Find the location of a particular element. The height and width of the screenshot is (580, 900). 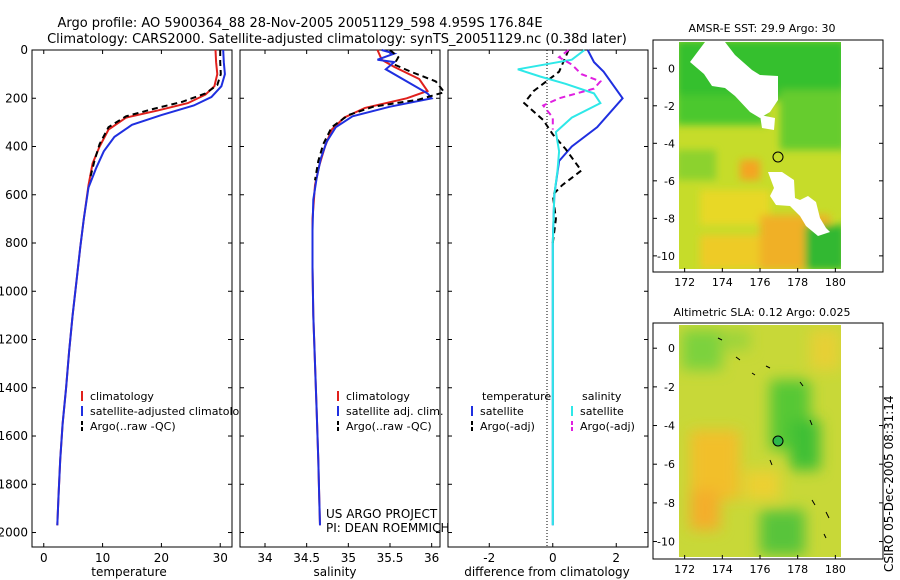

sst-map-axis-ticks: 172 174 176 178 180 0 -2 -4 -6 -8 -10 is located at coordinates (768, 175).